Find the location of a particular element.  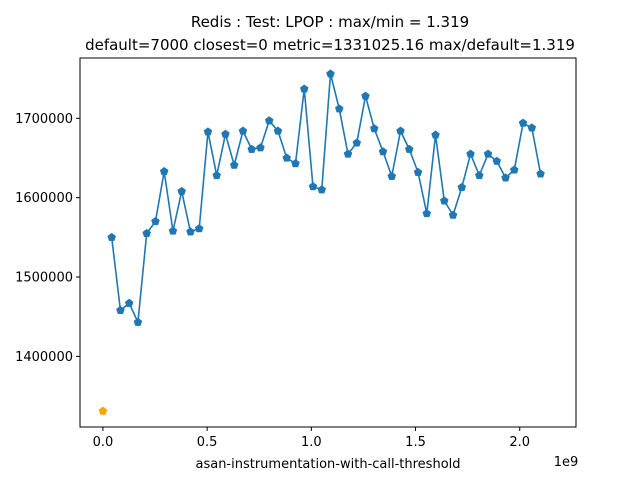

y-tick-label: 1400000 is located at coordinates (44, 357).